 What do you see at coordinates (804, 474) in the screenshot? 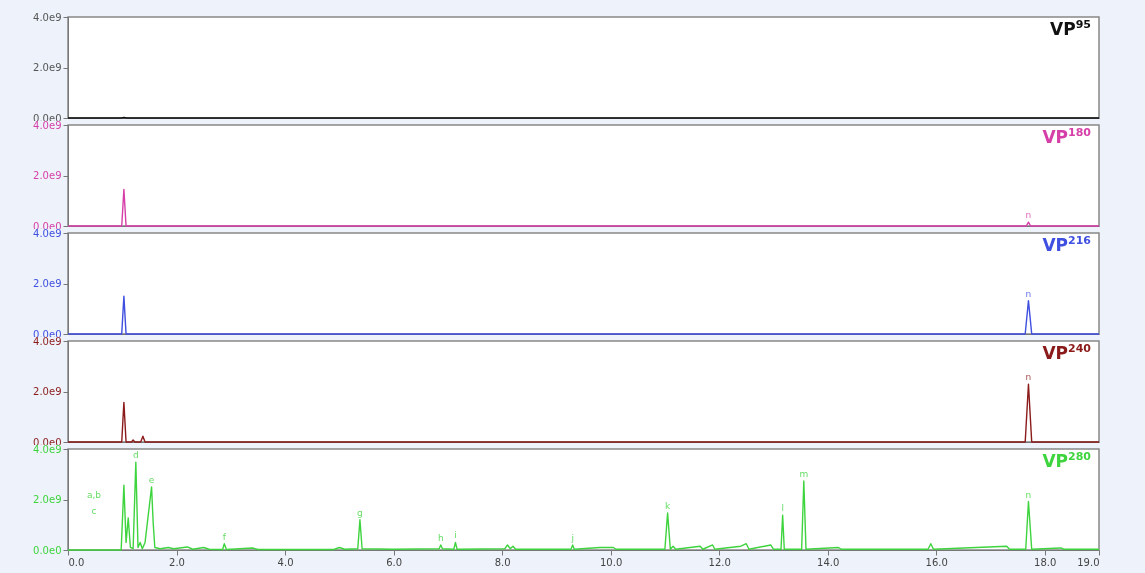
I see `annotation: m` at bounding box center [804, 474].